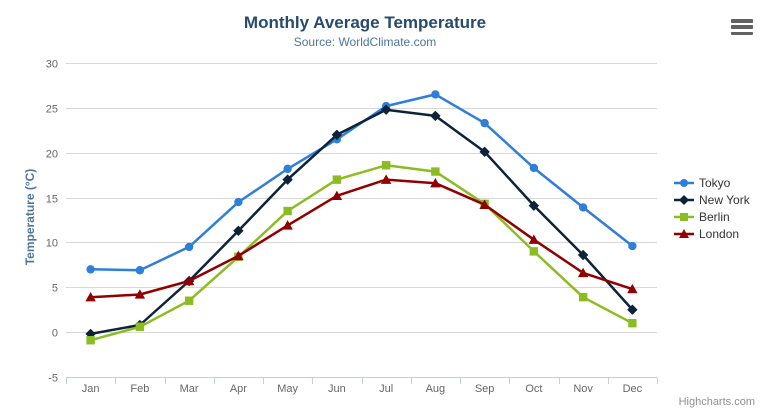 The width and height of the screenshot is (769, 416). I want to click on x-tick-label: Mar, so click(189, 389).